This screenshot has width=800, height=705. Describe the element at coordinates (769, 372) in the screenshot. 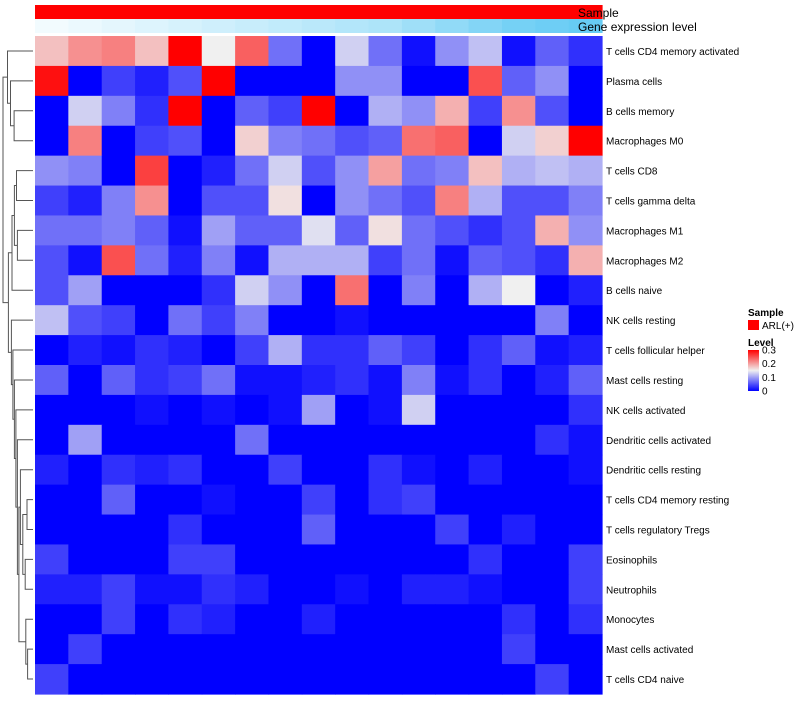

I see `legend-ticks: 0.3 0.2 0.1 0` at that location.